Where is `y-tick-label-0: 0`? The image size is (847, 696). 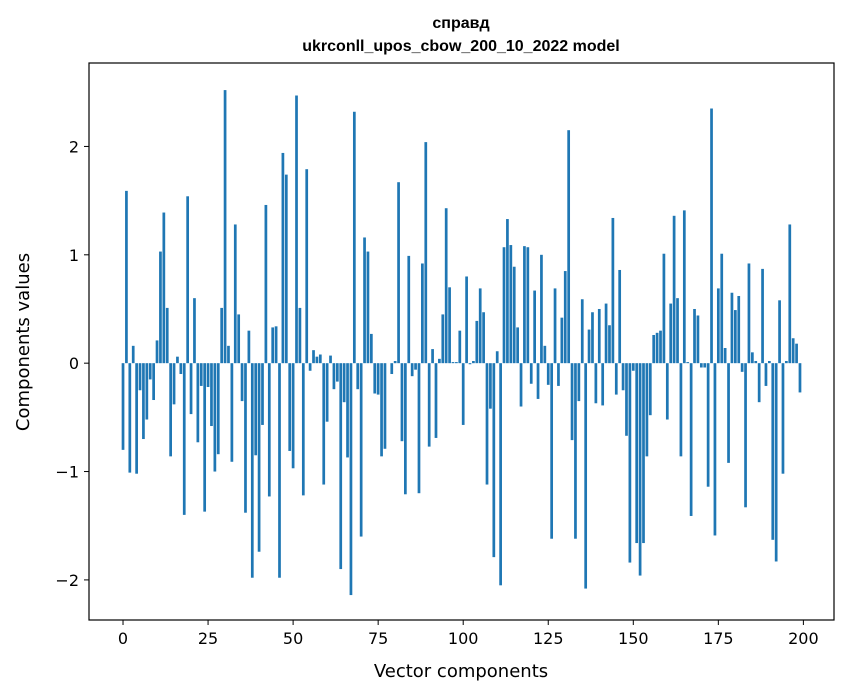 y-tick-label-0: 0 is located at coordinates (74, 363).